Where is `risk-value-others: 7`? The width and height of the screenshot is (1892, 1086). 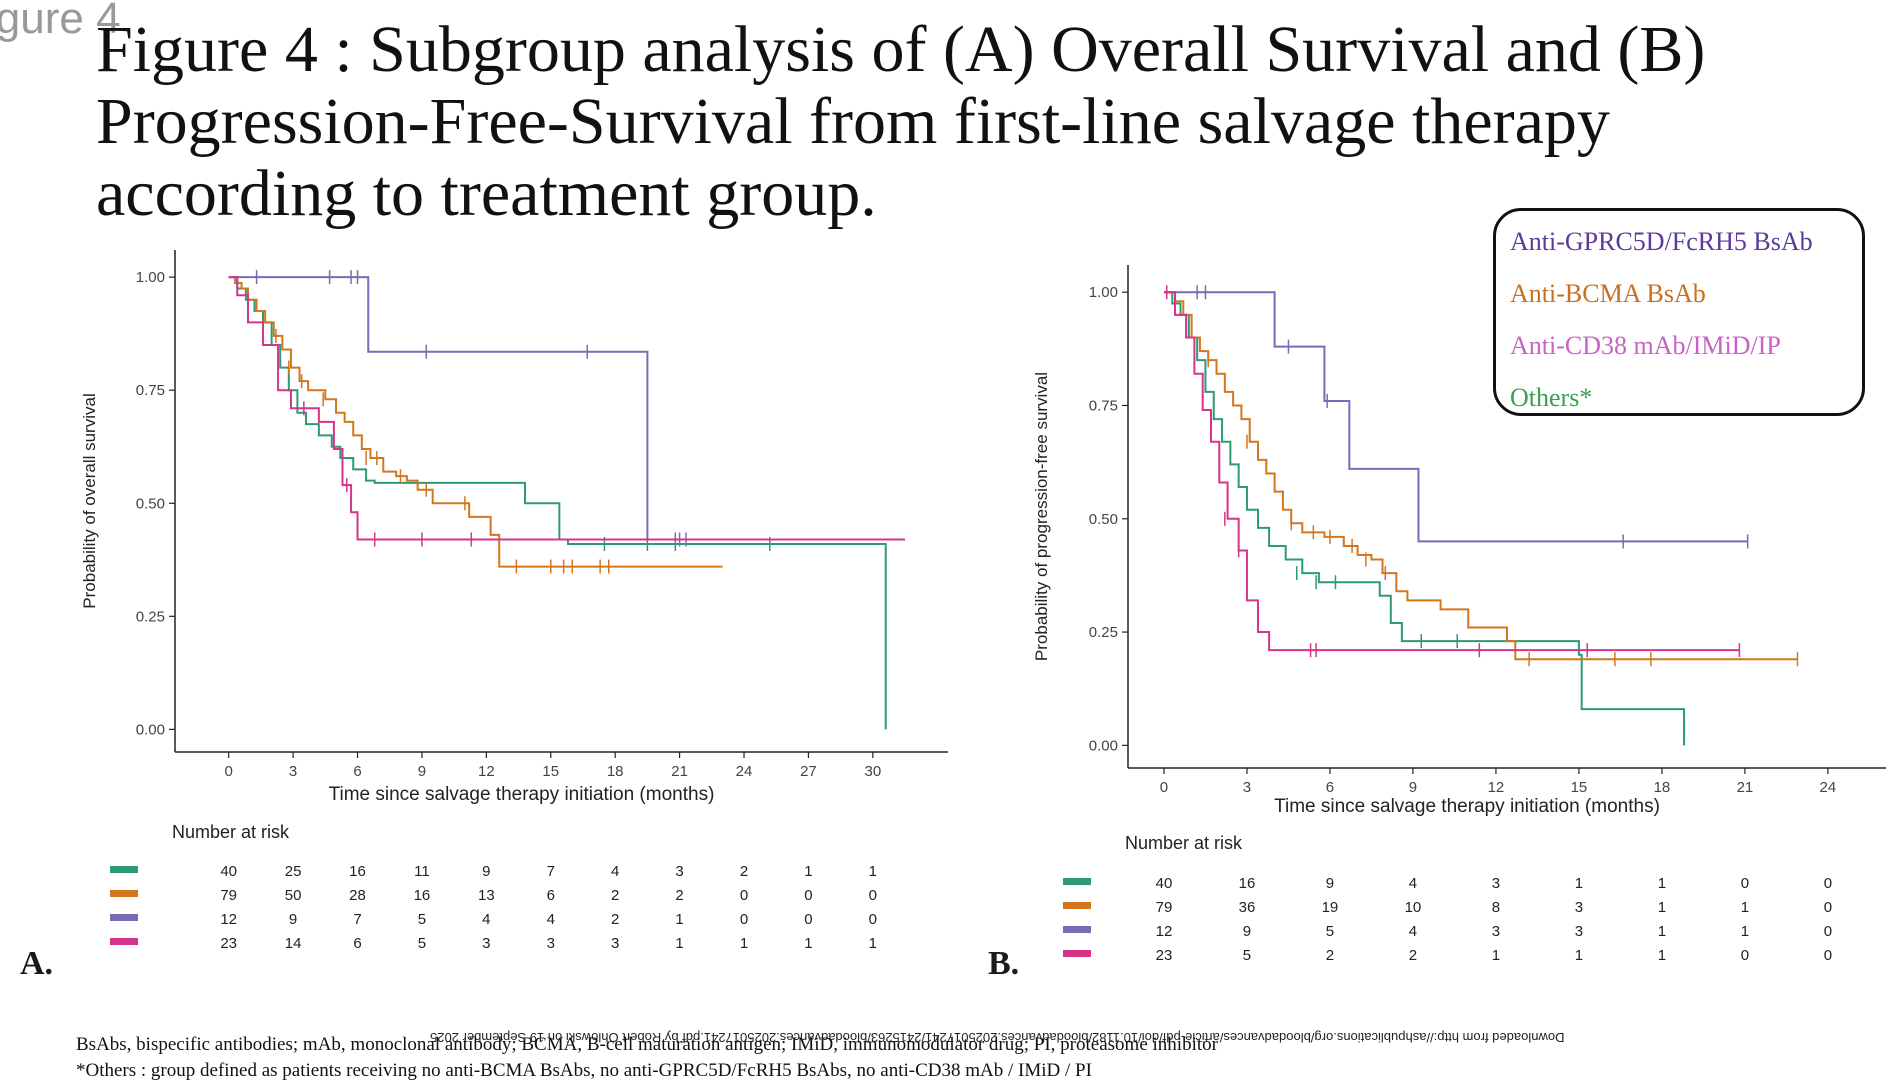
risk-value-others: 7 is located at coordinates (551, 871).